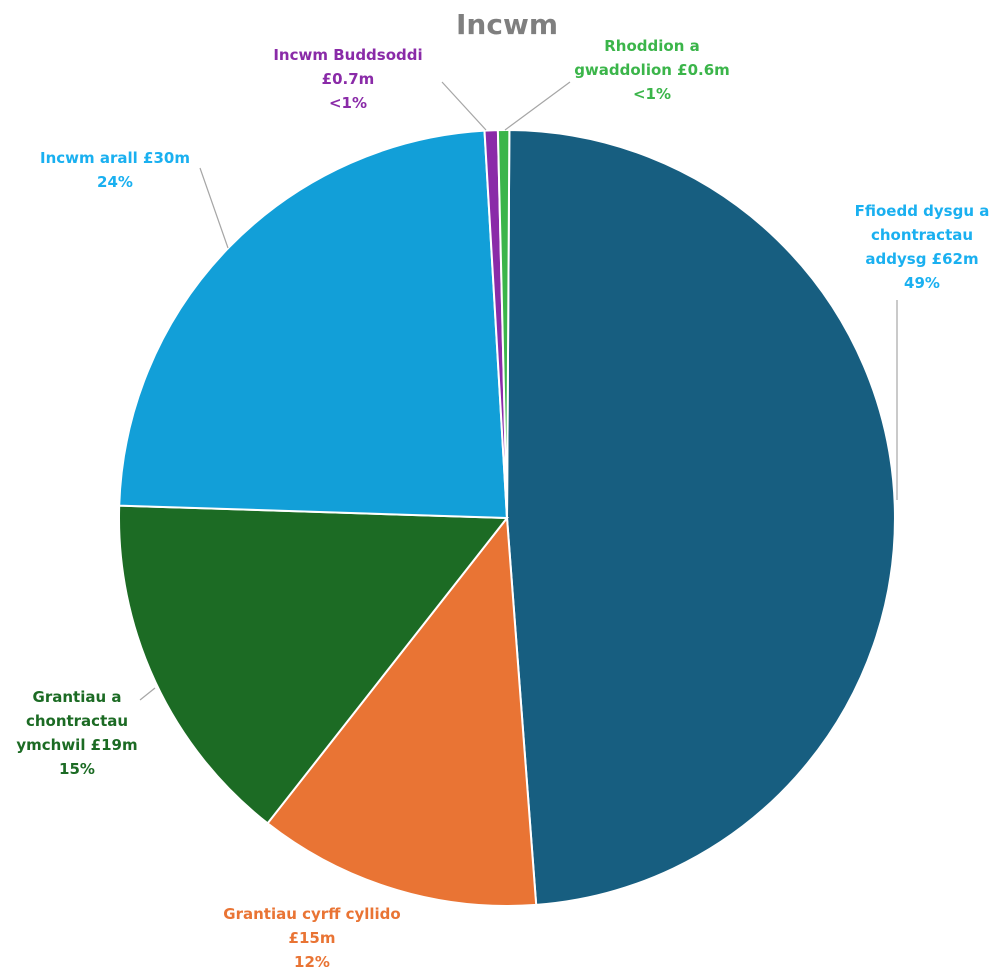 The width and height of the screenshot is (998, 974). Describe the element at coordinates (347, 79) in the screenshot. I see `slice-data-label: Incwm Buddsoddi £0.7m <1%` at that location.